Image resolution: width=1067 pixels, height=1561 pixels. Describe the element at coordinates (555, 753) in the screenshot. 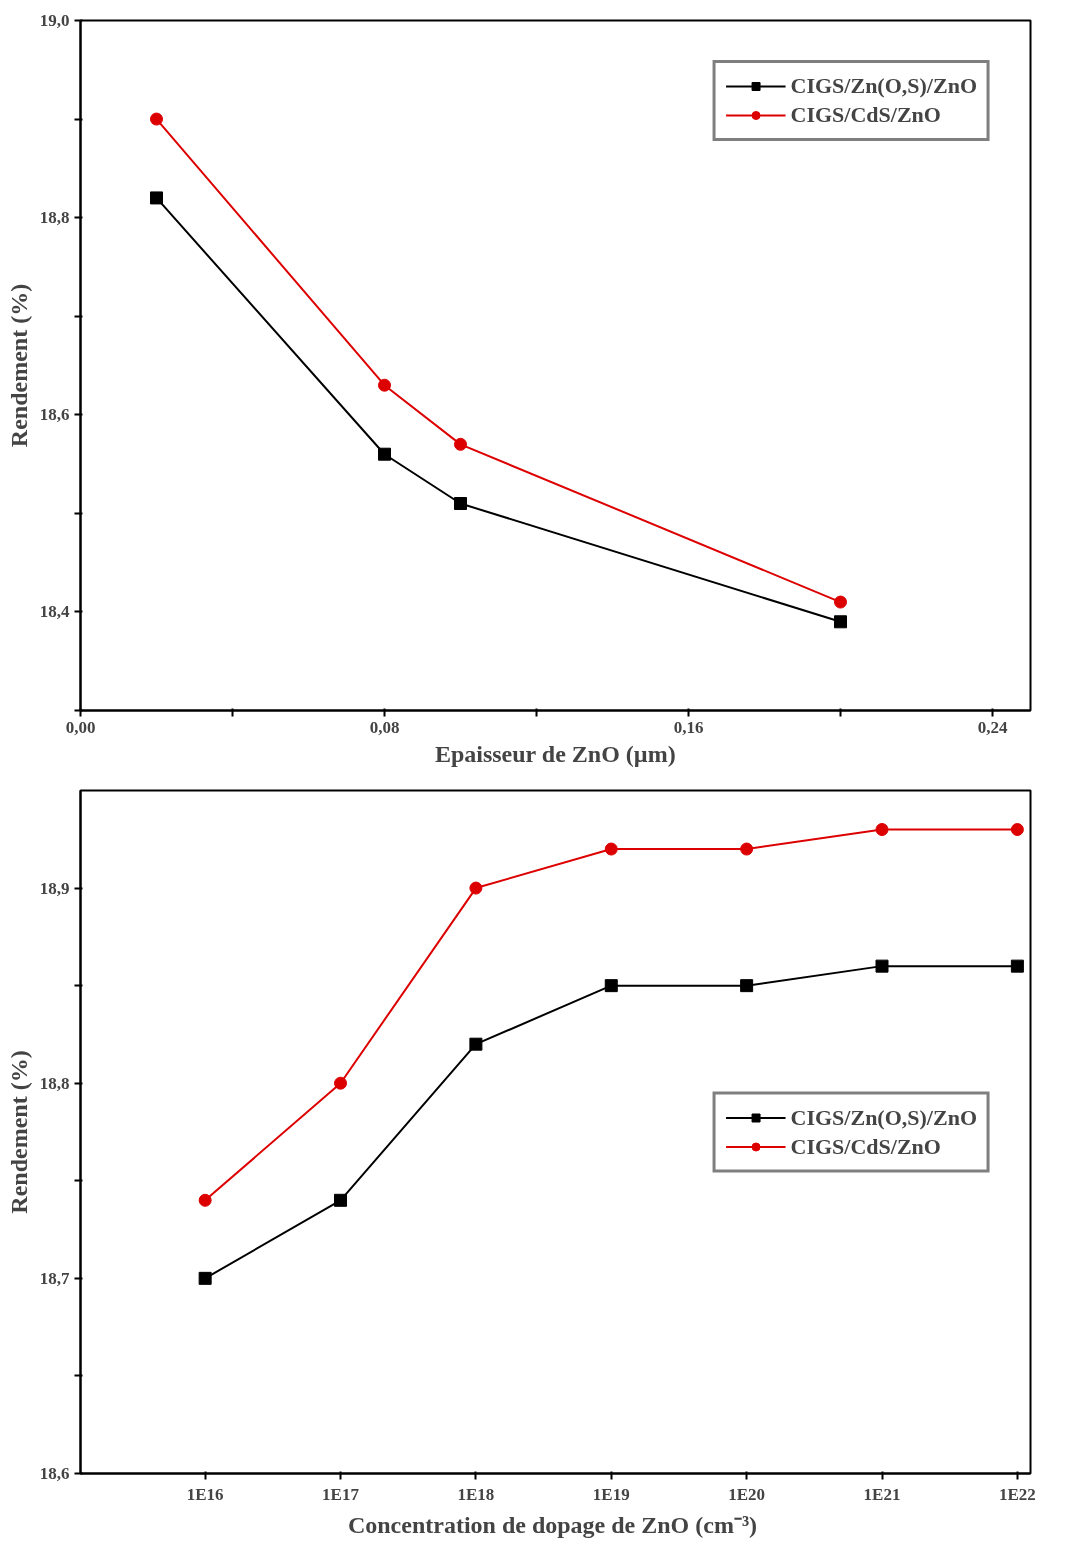

I see `x-axis-title: Epaisseur de ZnO (µm)` at that location.